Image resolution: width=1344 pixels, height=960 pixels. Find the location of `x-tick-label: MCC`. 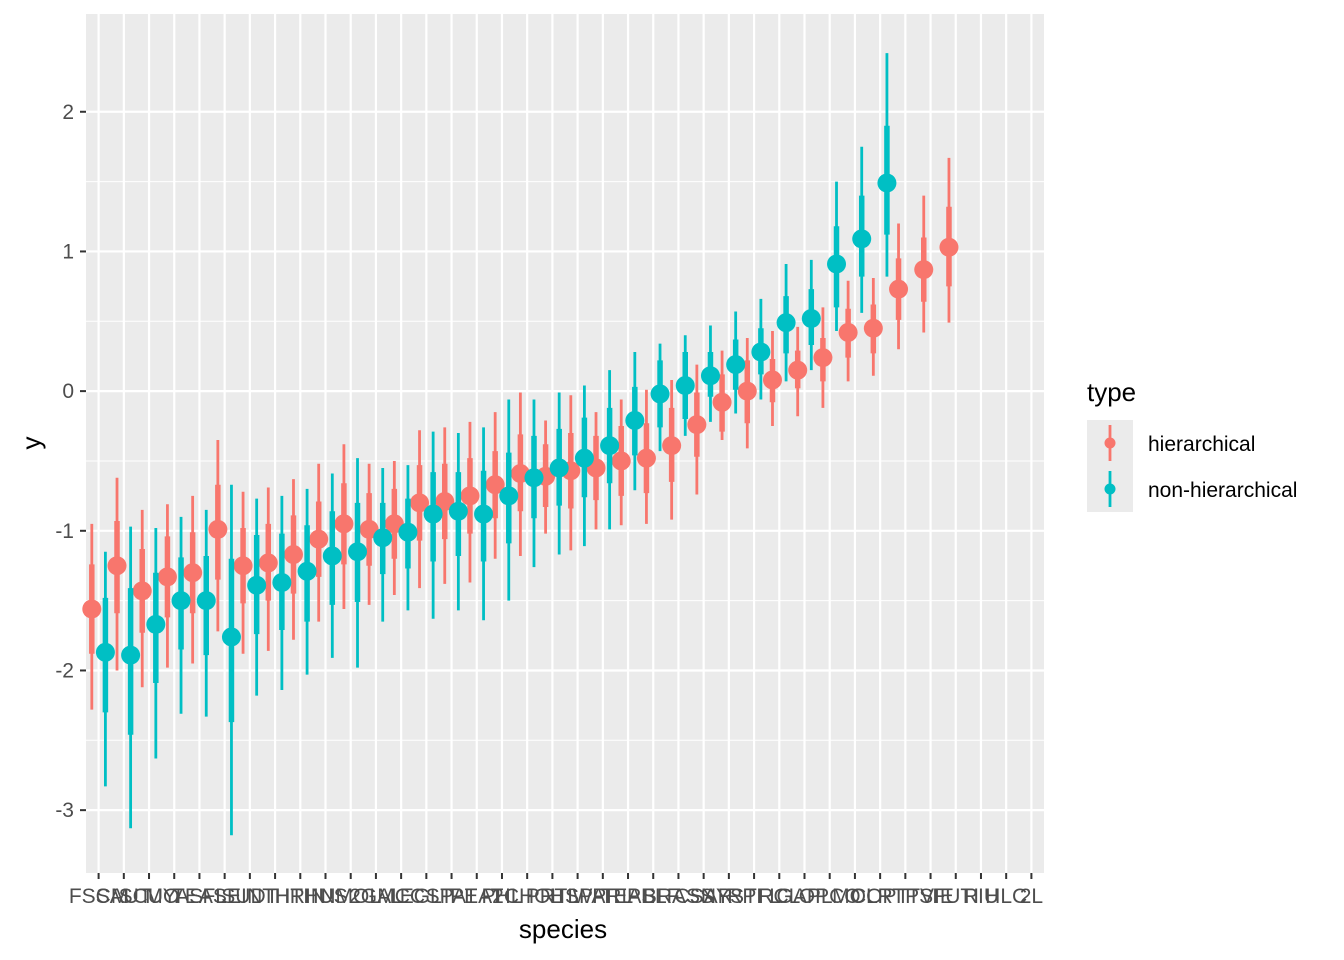

x-tick-label: MCC is located at coordinates (401, 896).